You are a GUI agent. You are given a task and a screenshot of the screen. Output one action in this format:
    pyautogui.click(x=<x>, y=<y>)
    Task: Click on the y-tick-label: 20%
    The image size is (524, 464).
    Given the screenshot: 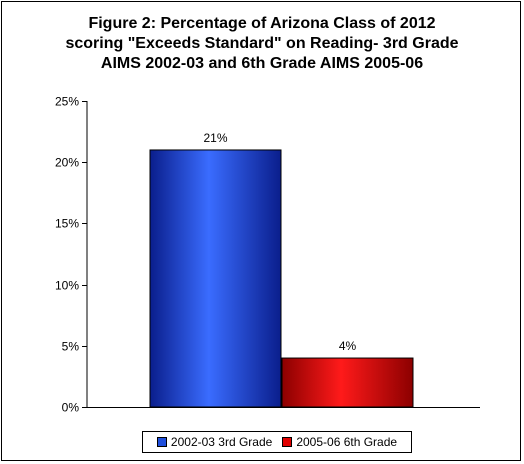 What is the action you would take?
    pyautogui.click(x=67, y=163)
    